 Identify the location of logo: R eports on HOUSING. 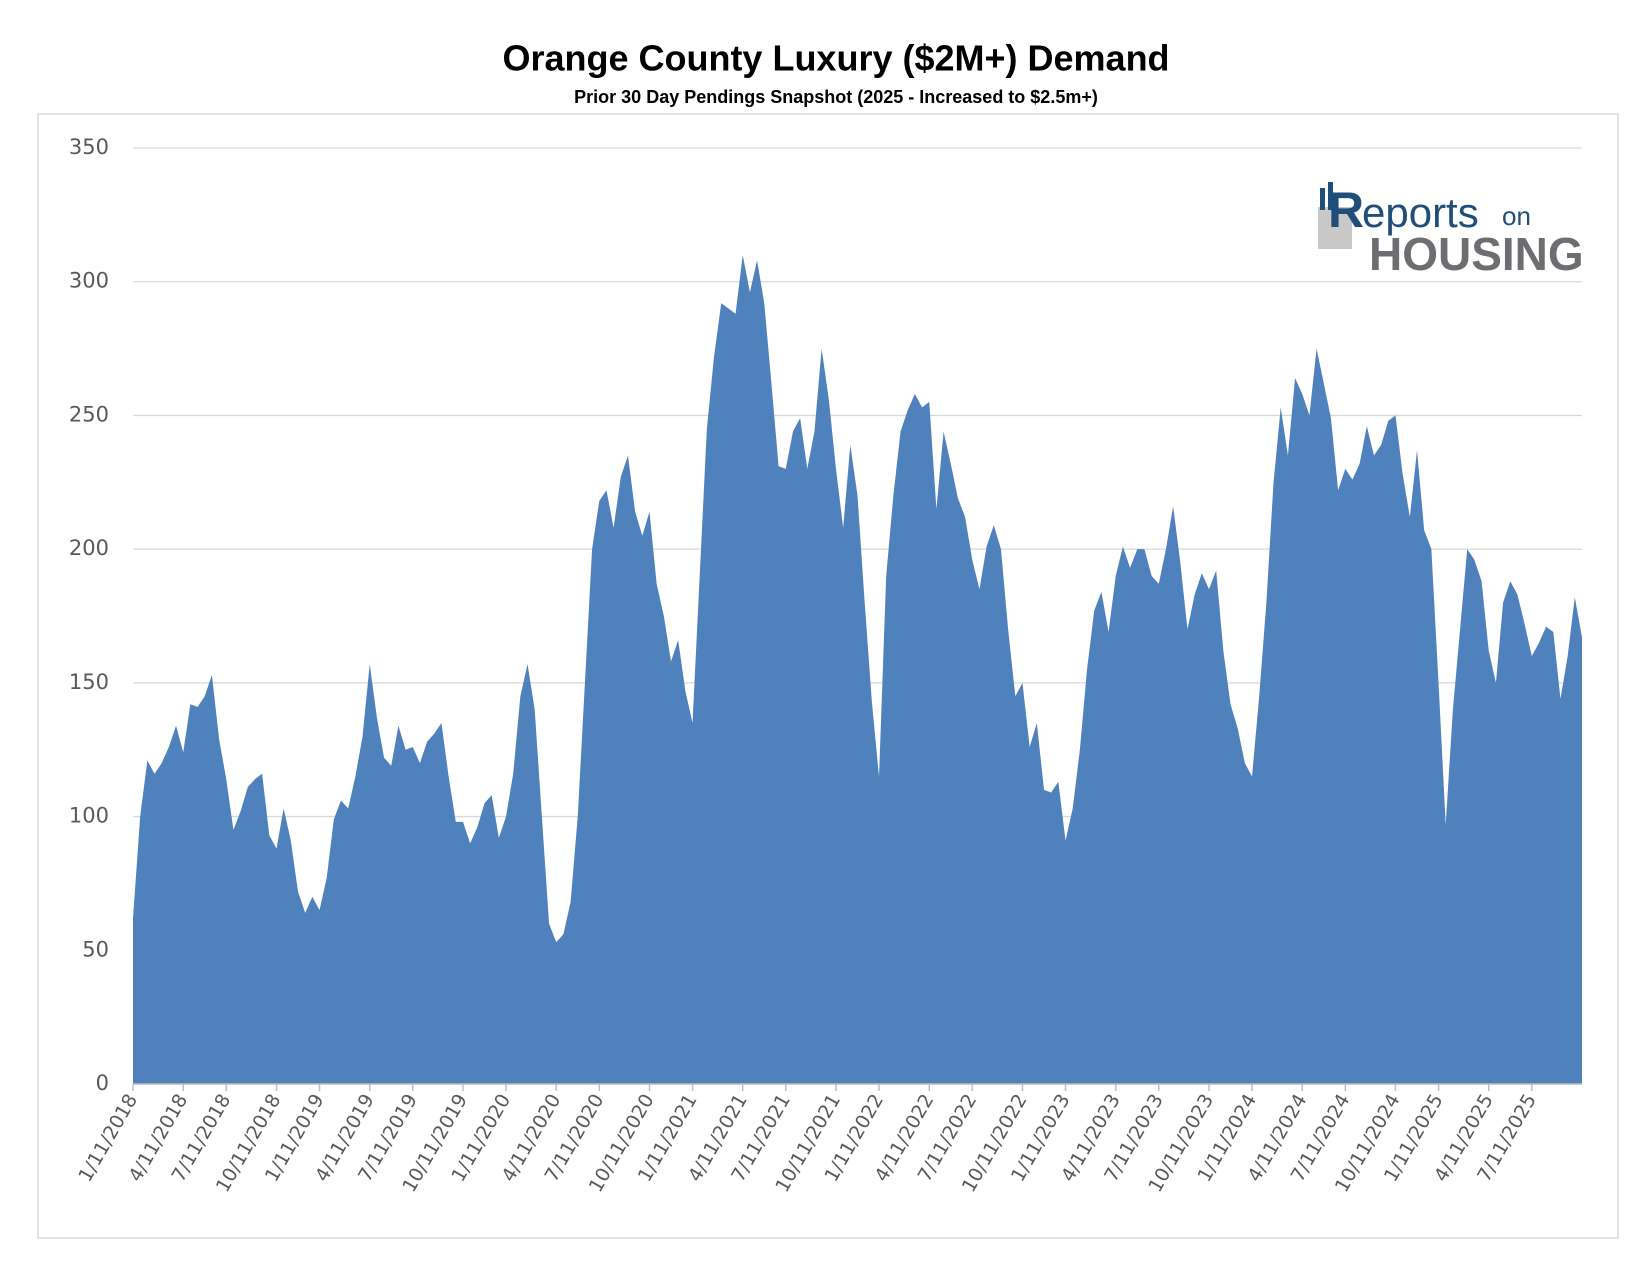
(1451, 231).